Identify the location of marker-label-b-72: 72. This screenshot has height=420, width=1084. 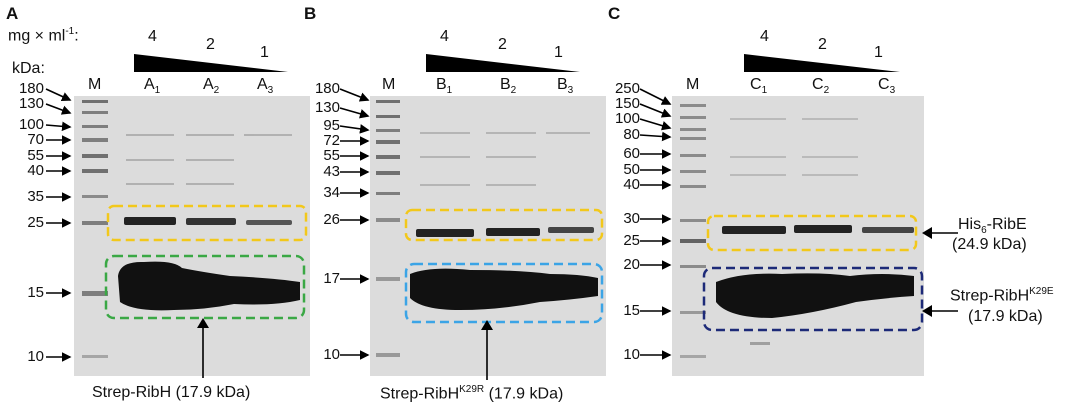
(331, 140).